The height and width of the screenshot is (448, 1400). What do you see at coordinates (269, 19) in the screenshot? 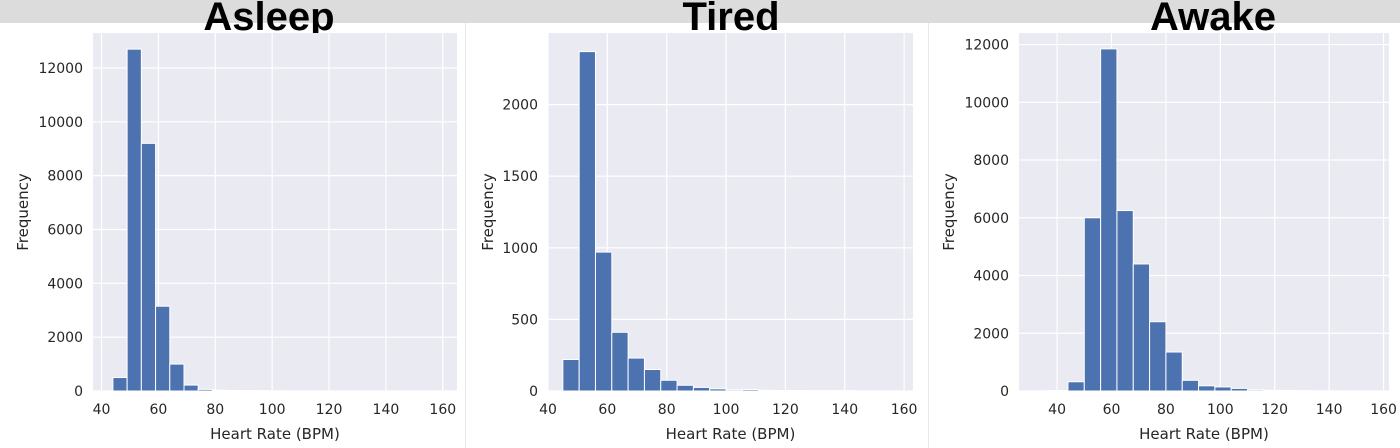
I see `chart-title-asleep: Asleep` at bounding box center [269, 19].